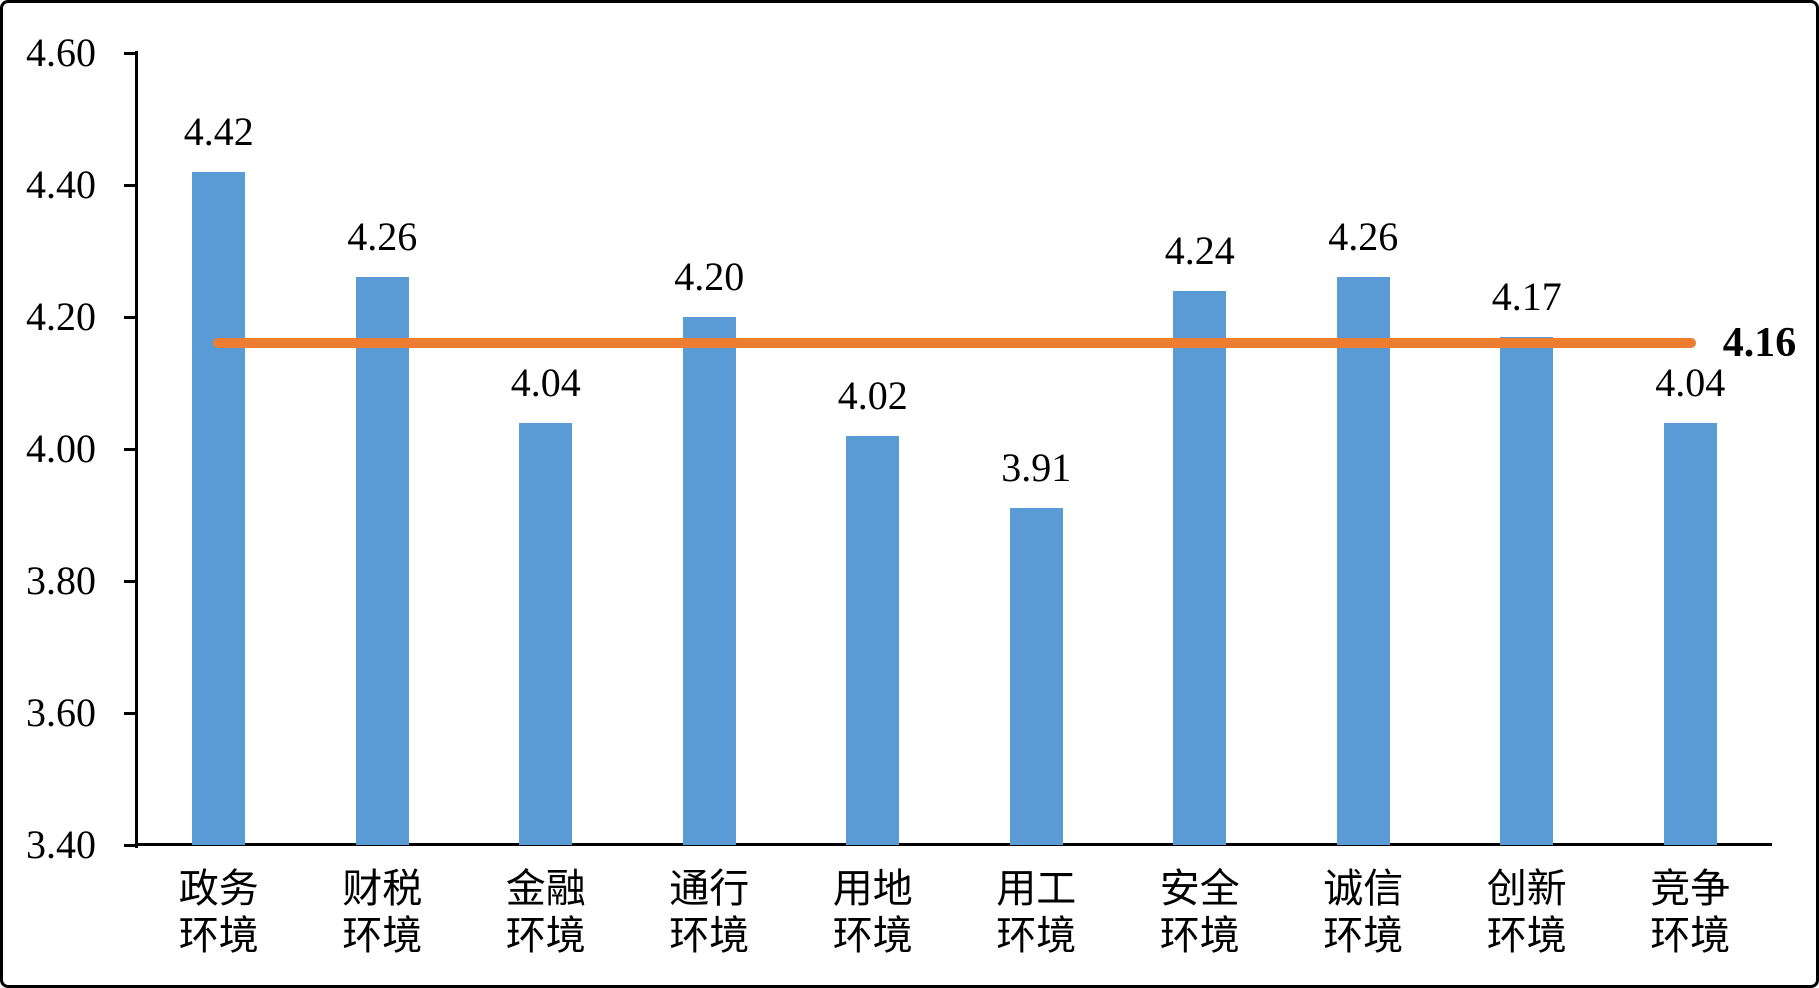 This screenshot has width=1819, height=988. Describe the element at coordinates (709, 888) in the screenshot. I see `x-axis-category-label-line: 通行` at that location.